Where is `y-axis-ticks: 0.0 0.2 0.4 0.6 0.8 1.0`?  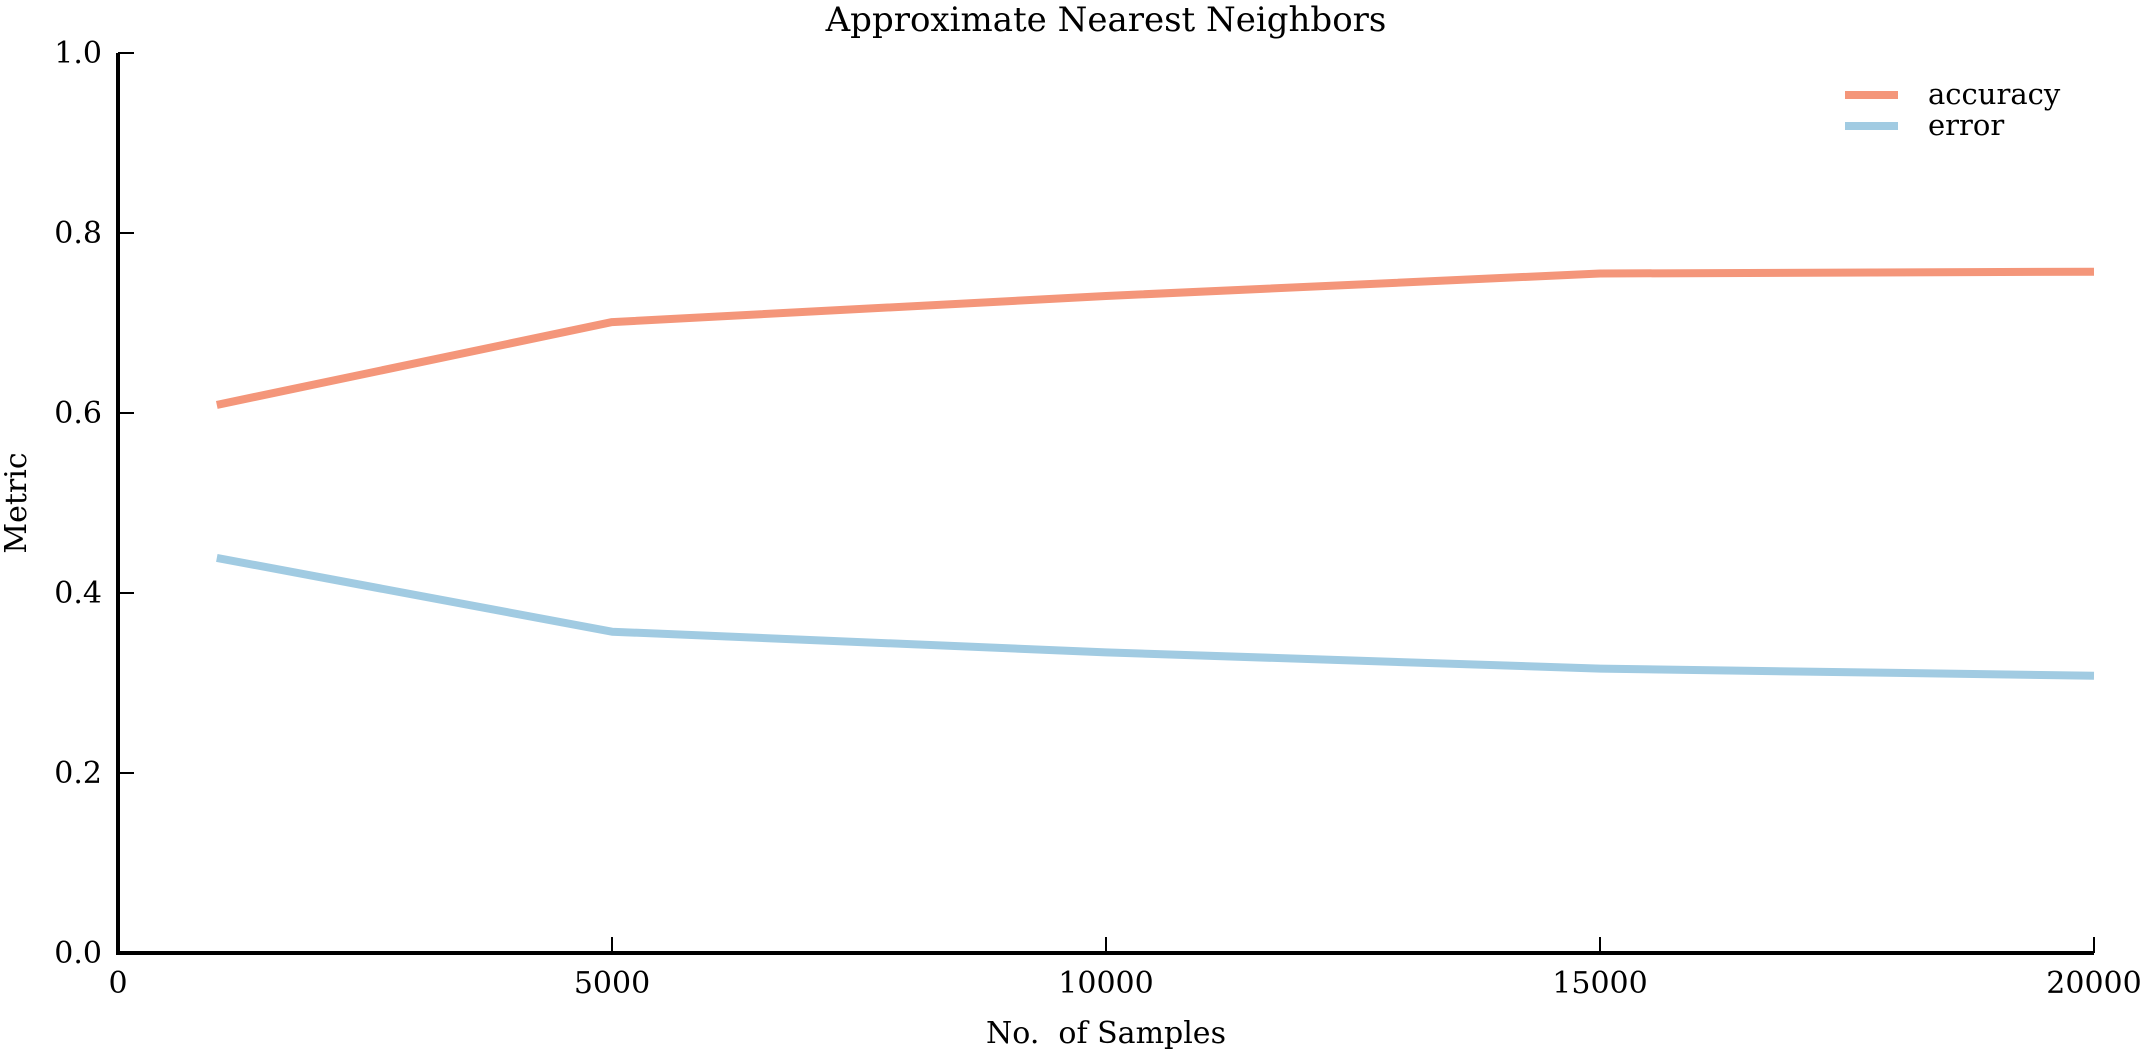 y-axis-ticks: 0.0 0.2 0.4 0.6 0.8 1.0 is located at coordinates (94, 503).